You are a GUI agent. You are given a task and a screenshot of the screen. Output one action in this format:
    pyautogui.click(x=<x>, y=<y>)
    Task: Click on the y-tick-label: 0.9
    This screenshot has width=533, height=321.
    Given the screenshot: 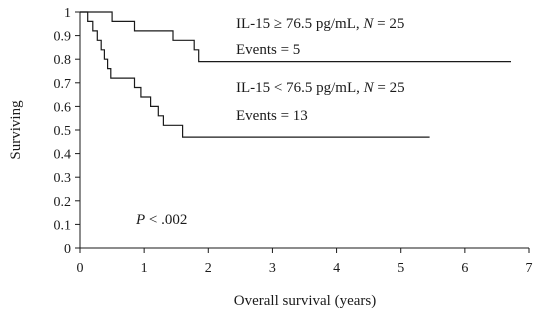 What is the action you would take?
    pyautogui.click(x=63, y=37)
    